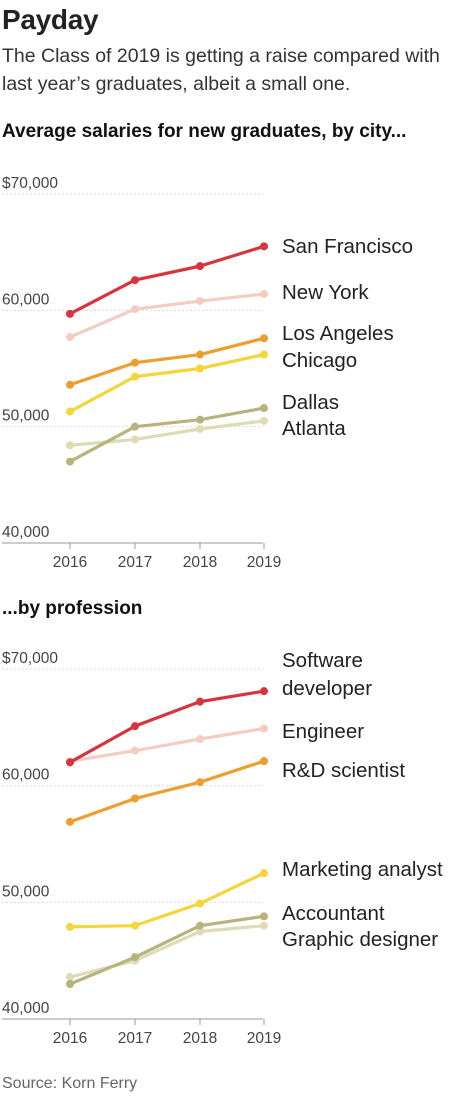  Describe the element at coordinates (343, 770) in the screenshot. I see `series-label: R&D scientist` at that location.